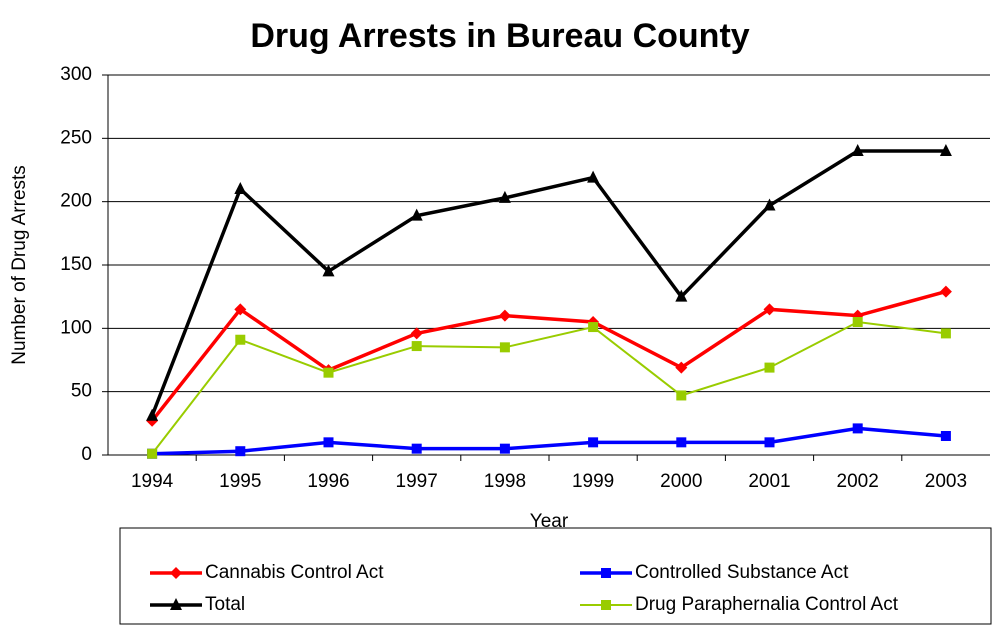  Describe the element at coordinates (76, 327) in the screenshot. I see `y-tick-label: 100` at that location.